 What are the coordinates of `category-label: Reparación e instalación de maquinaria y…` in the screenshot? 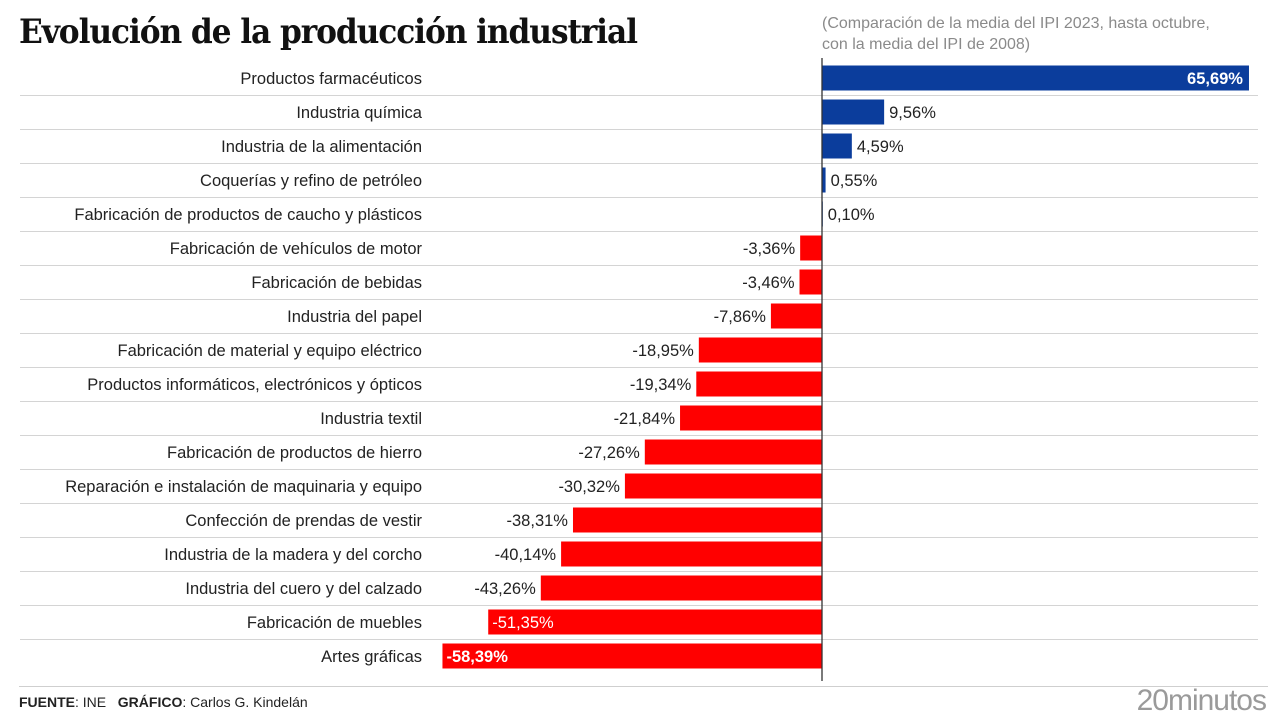 It's located at (243, 487).